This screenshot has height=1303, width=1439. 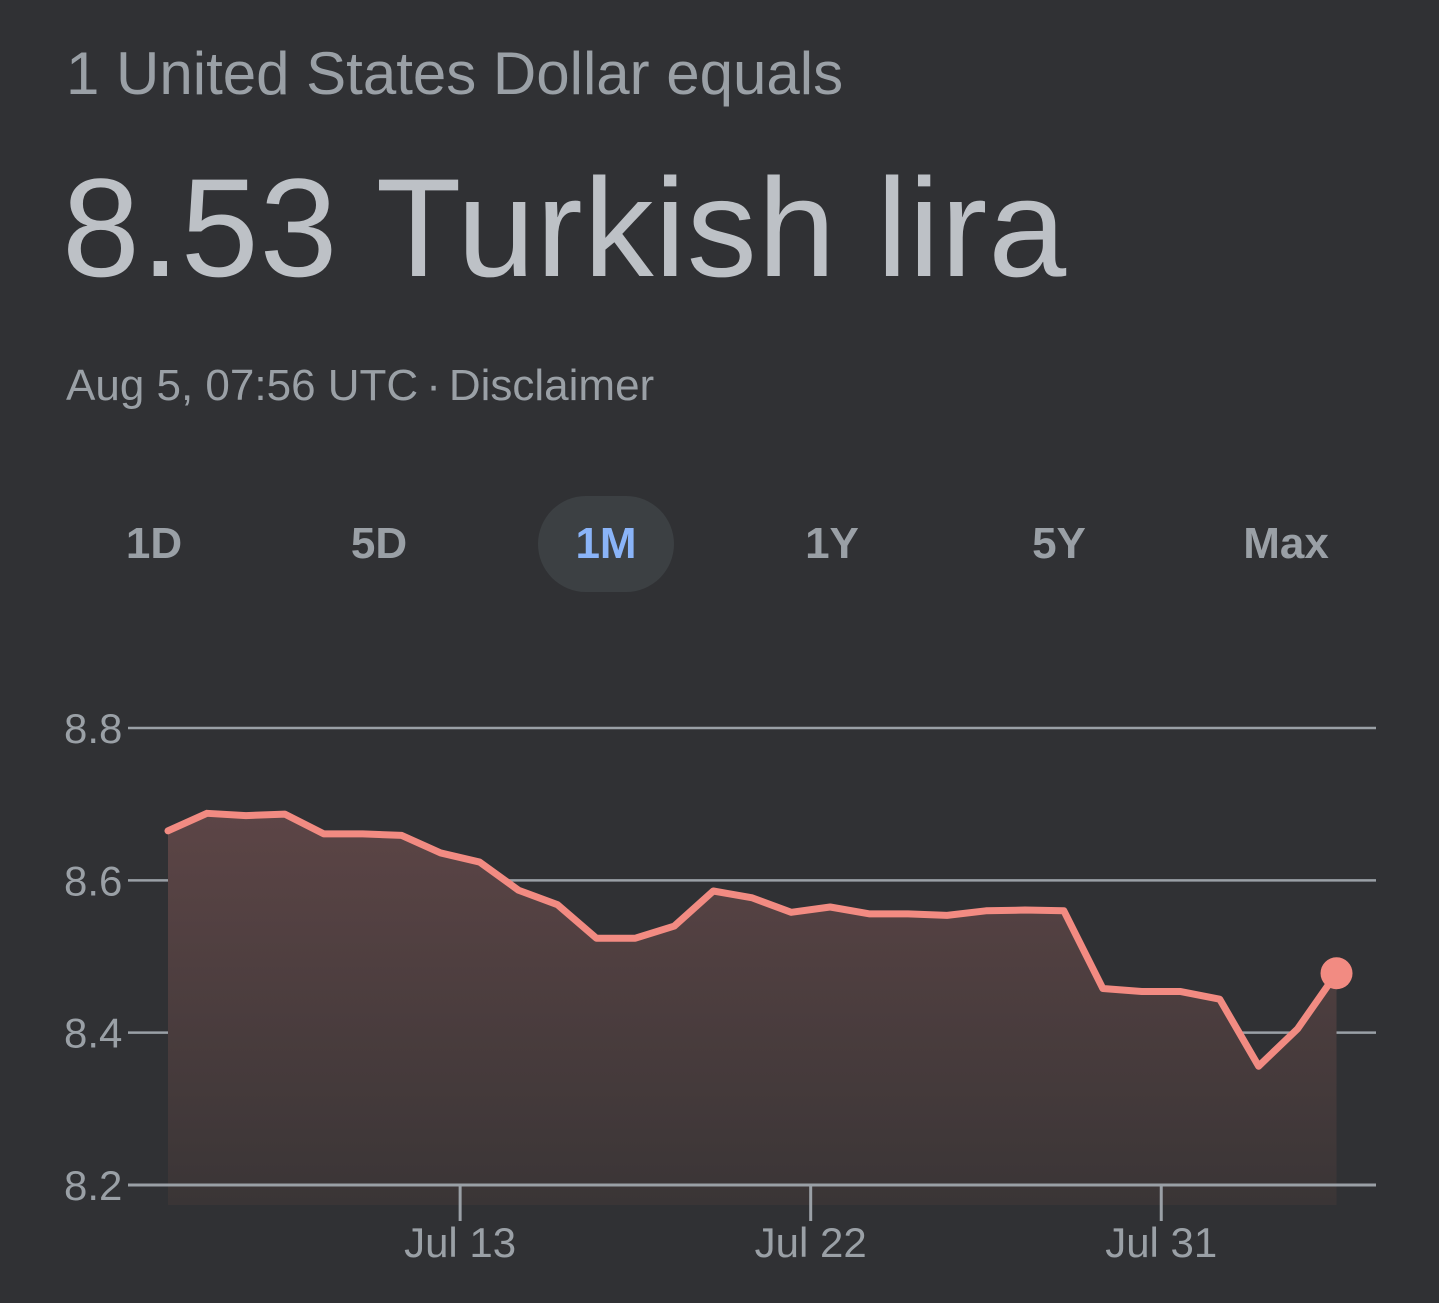 I want to click on x-tick-label: Jul 22, so click(x=811, y=1242).